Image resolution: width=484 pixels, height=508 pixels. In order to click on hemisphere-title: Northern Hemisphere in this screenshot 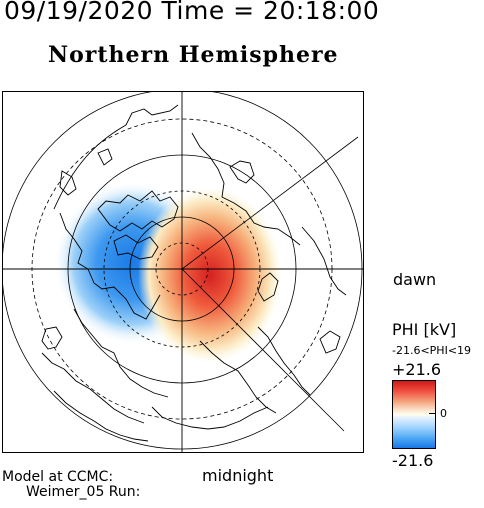, I will do `click(193, 55)`.